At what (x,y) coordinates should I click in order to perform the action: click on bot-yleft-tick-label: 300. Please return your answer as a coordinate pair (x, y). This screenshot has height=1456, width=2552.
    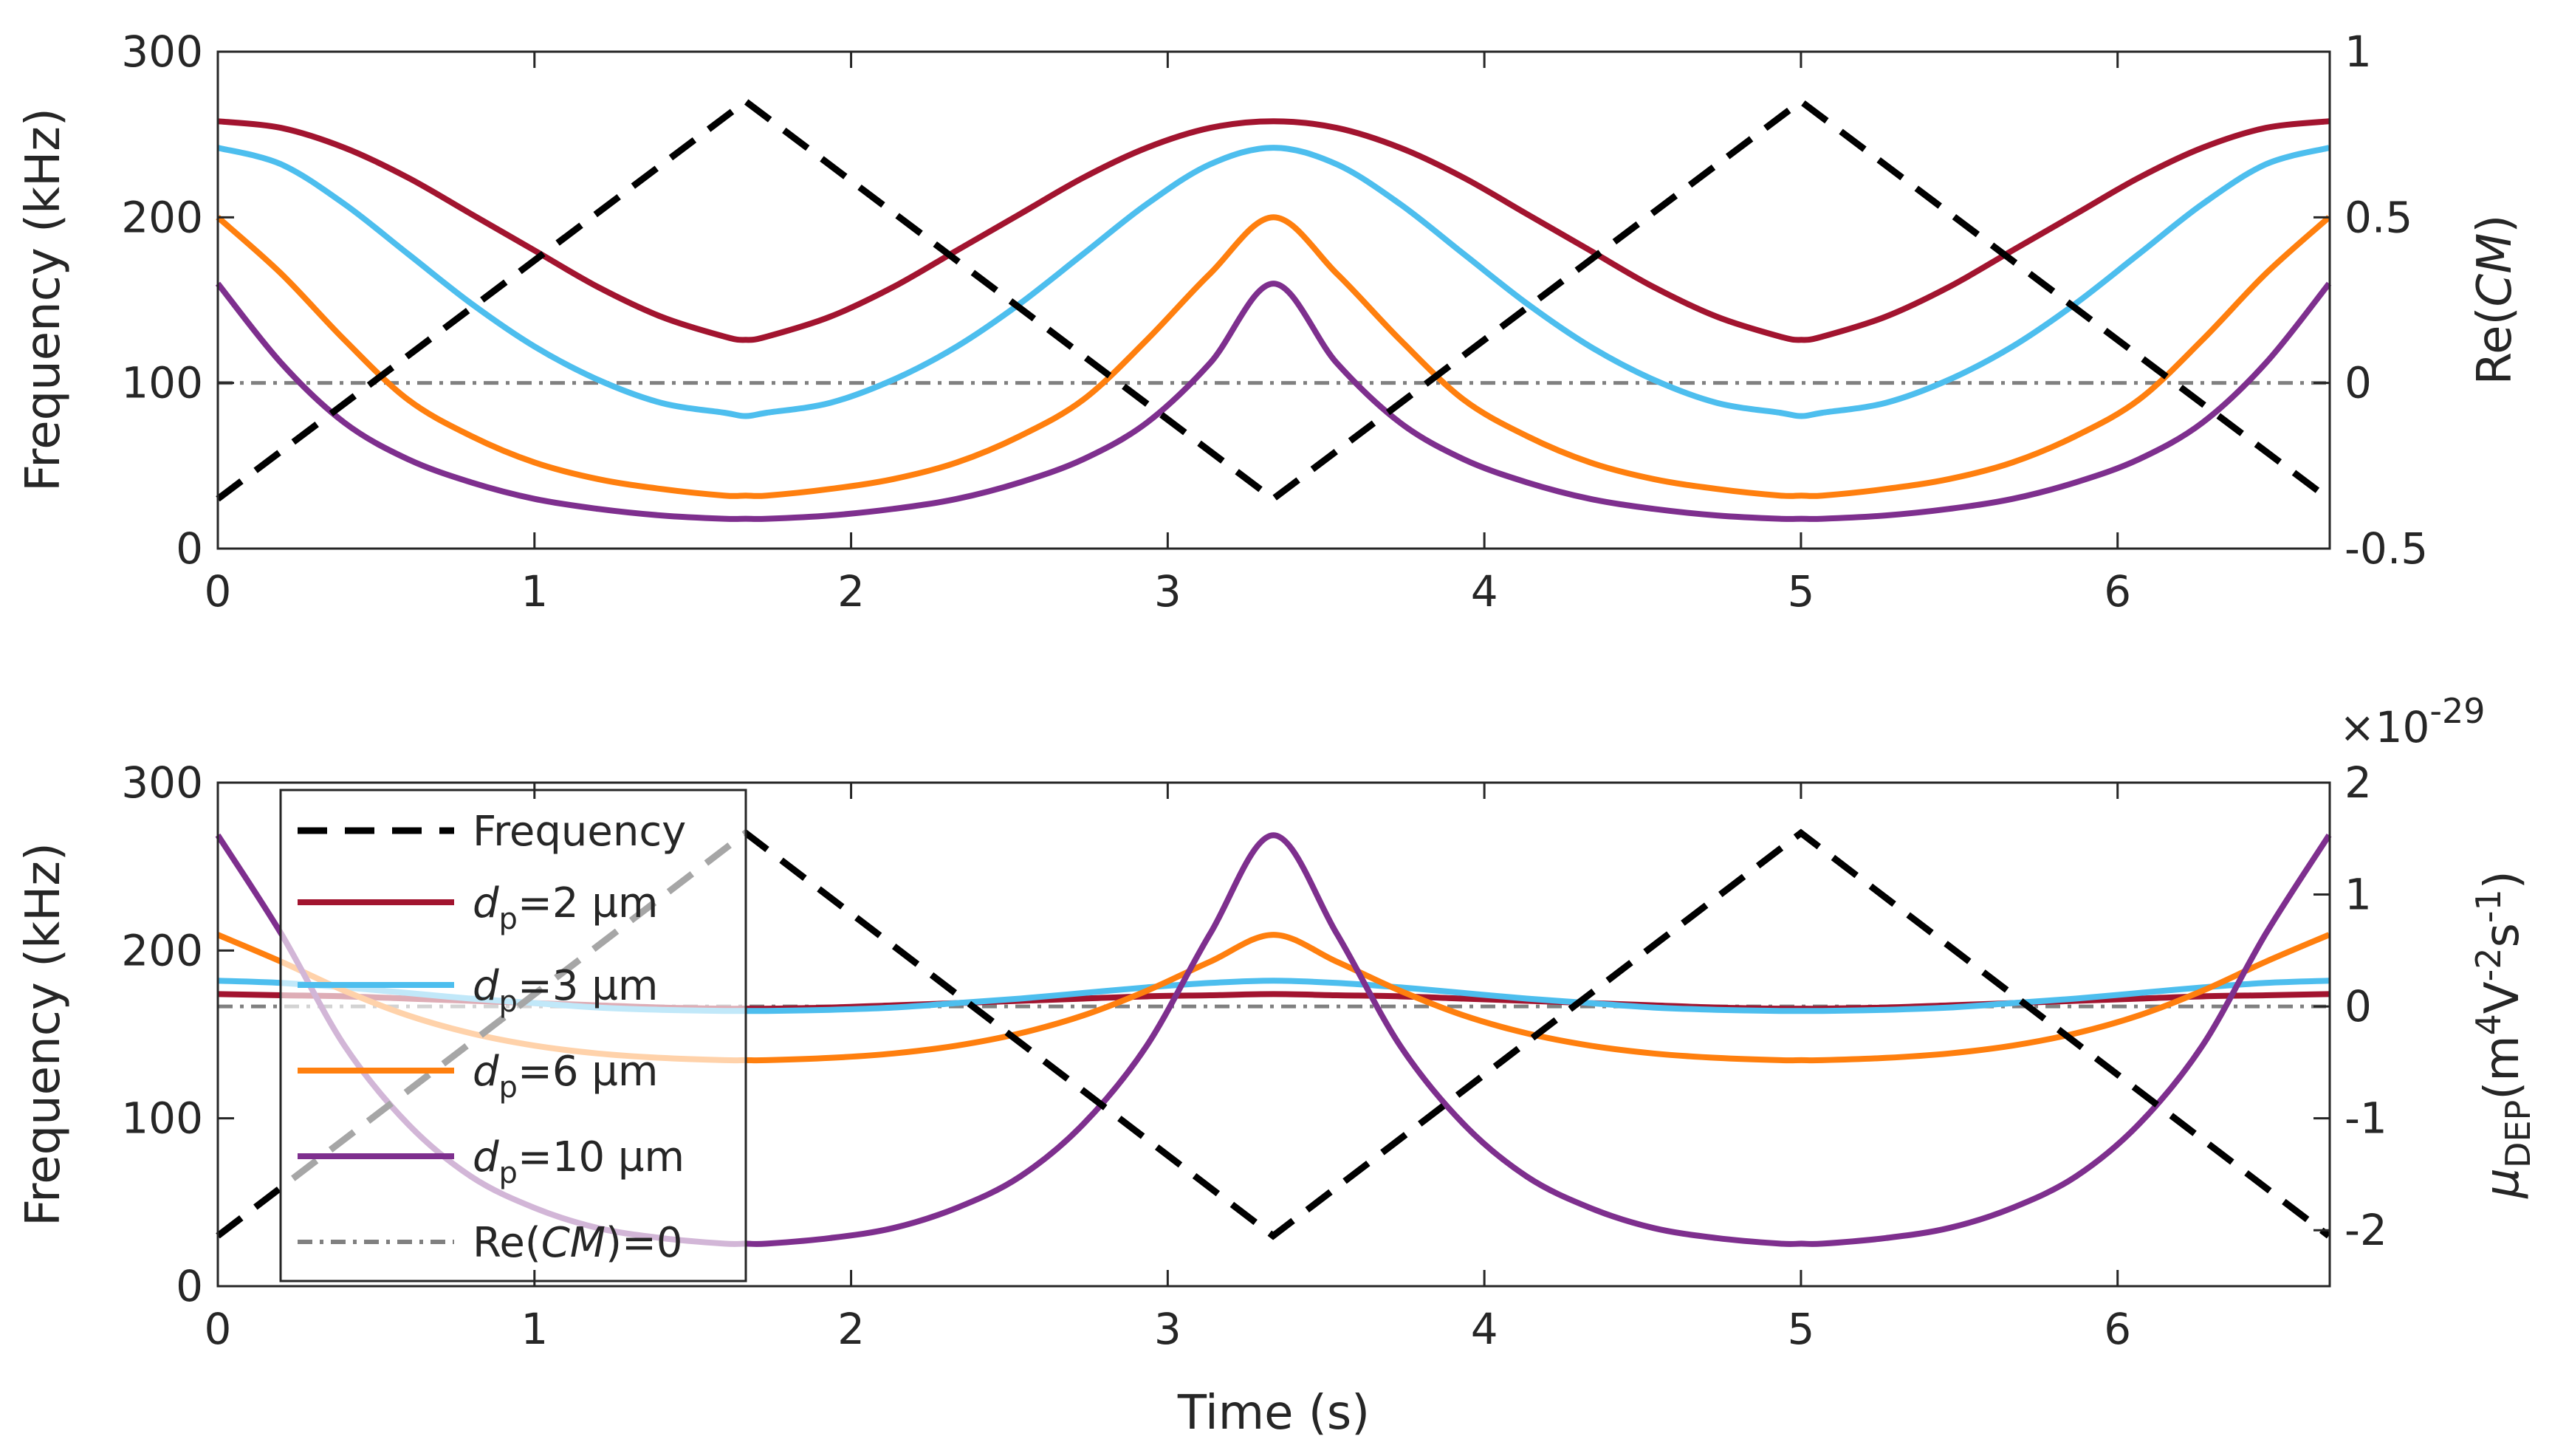
    Looking at the image, I should click on (162, 783).